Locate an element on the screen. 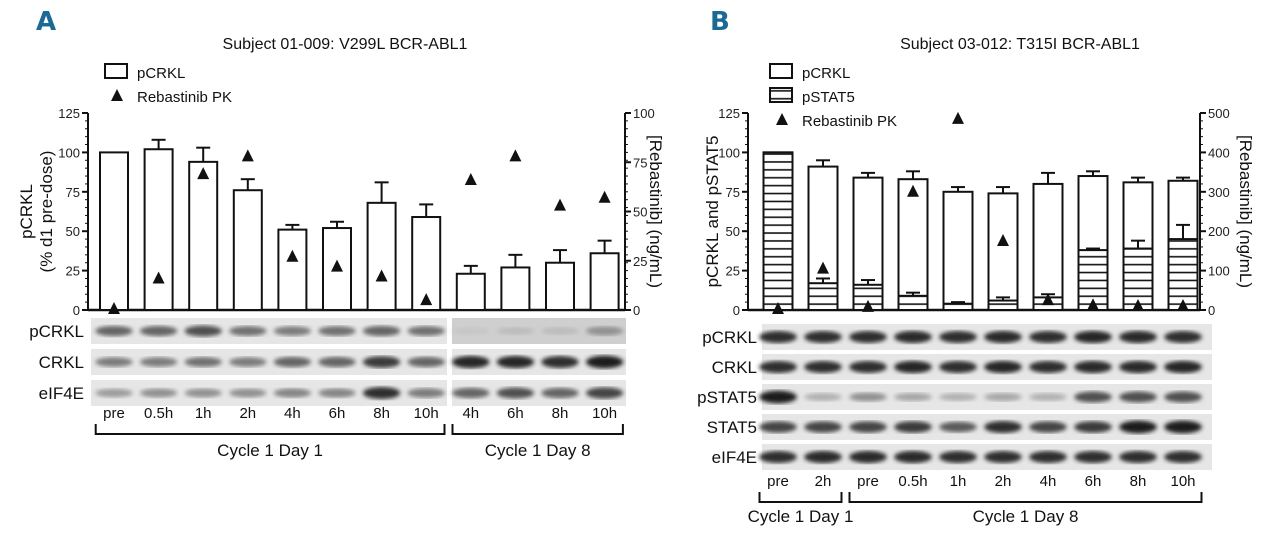  y-right-tick-label: 0 is located at coordinates (1211, 310).